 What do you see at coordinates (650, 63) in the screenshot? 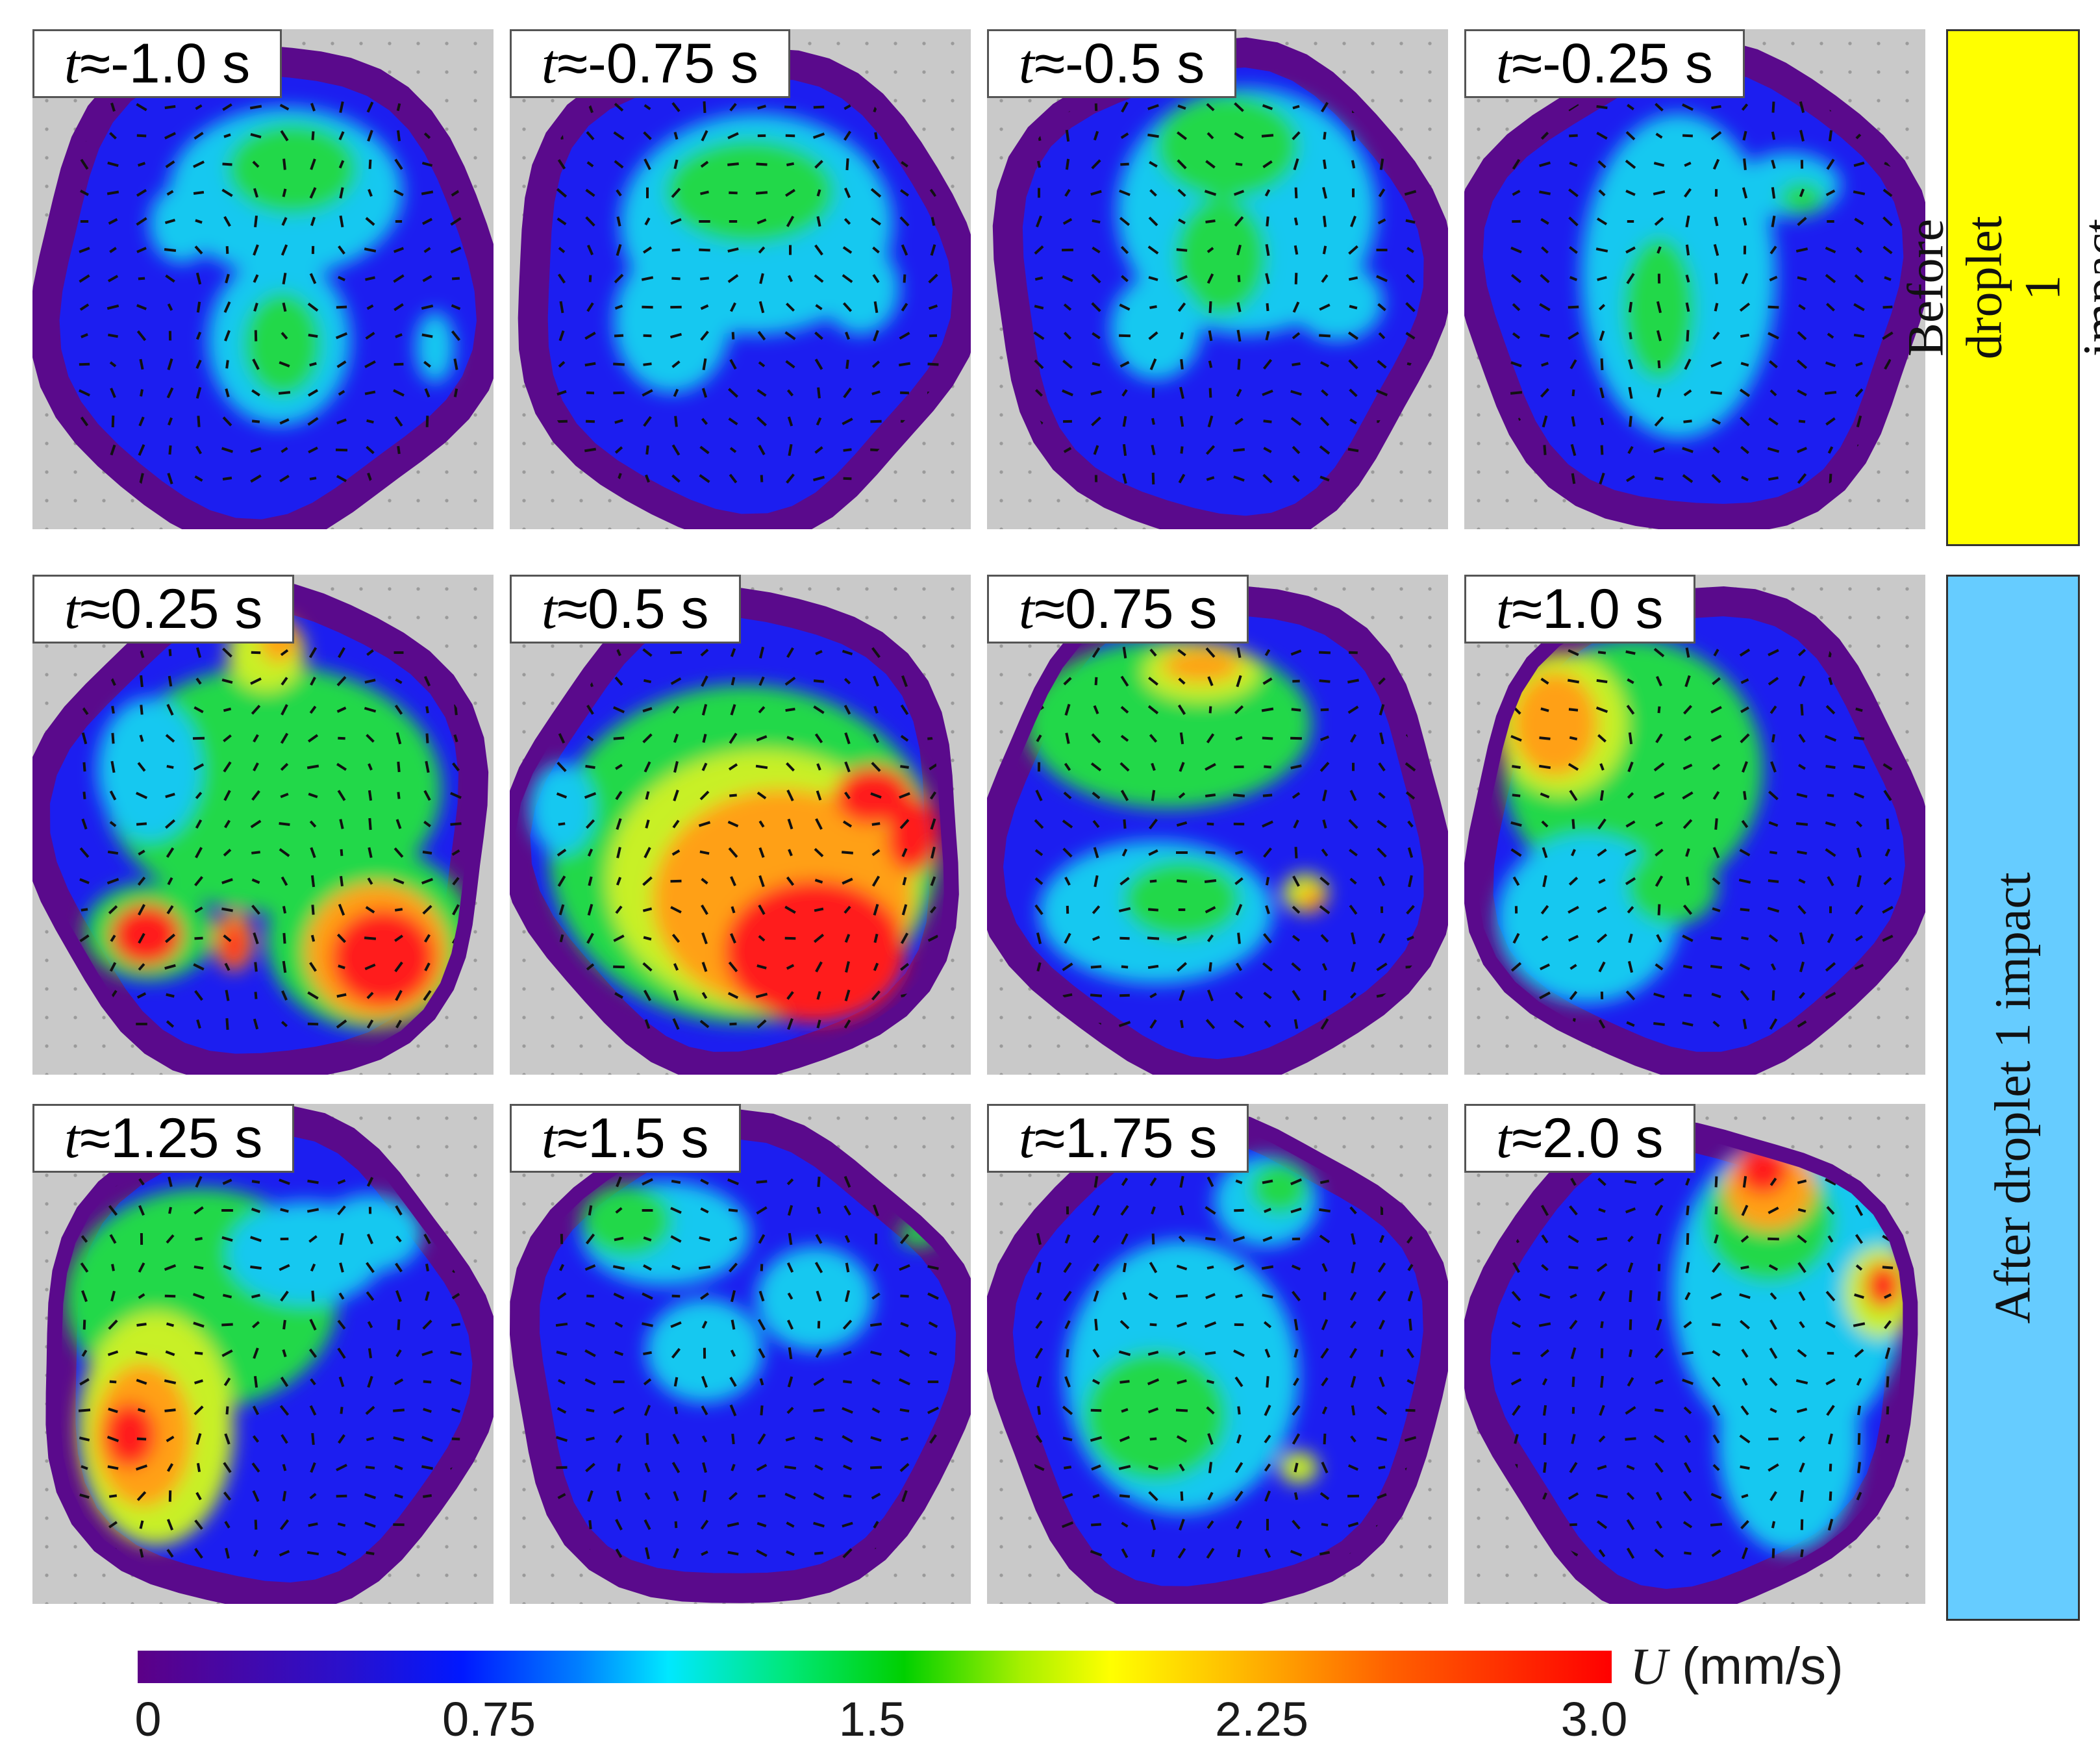
I see `time-label: t≈-0.75 s` at bounding box center [650, 63].